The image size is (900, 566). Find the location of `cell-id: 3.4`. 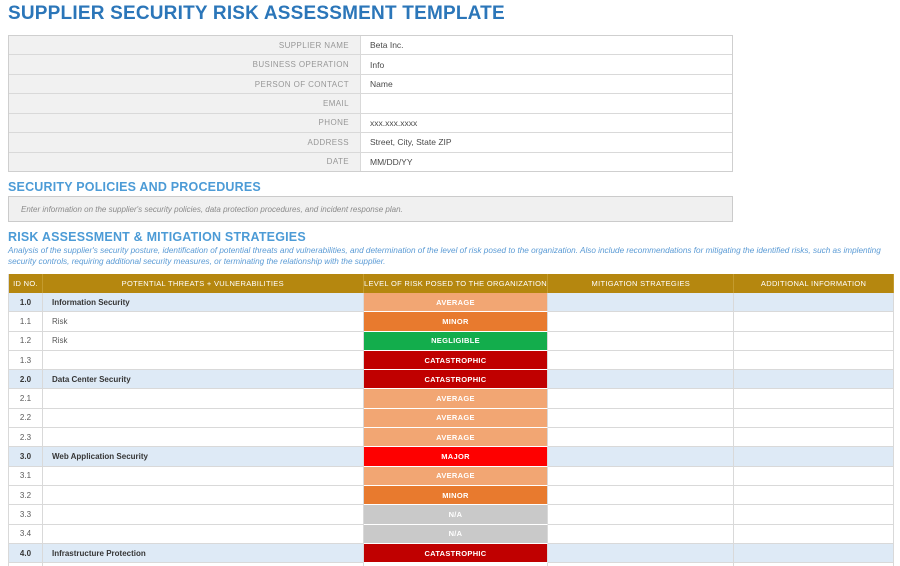

cell-id: 3.4 is located at coordinates (26, 534).